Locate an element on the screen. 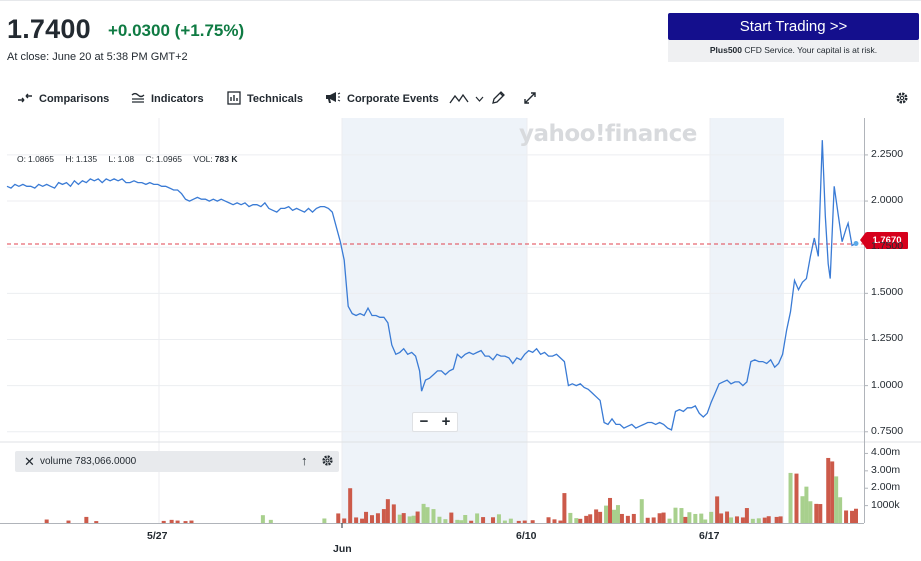  low-value: 1.08 is located at coordinates (126, 159).